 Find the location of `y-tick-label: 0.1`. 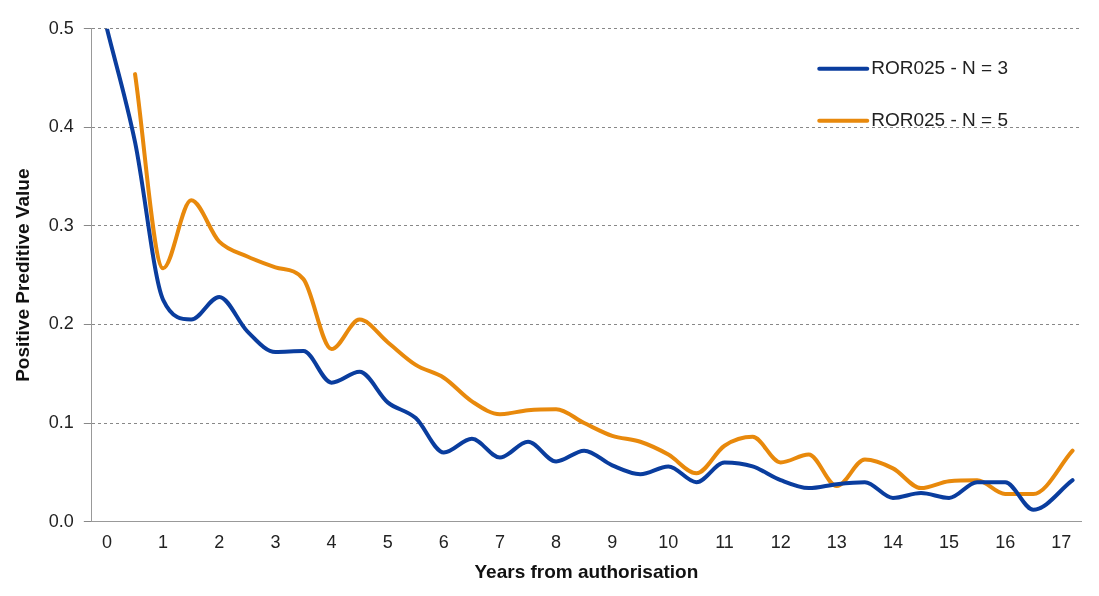

y-tick-label: 0.1 is located at coordinates (61, 422).